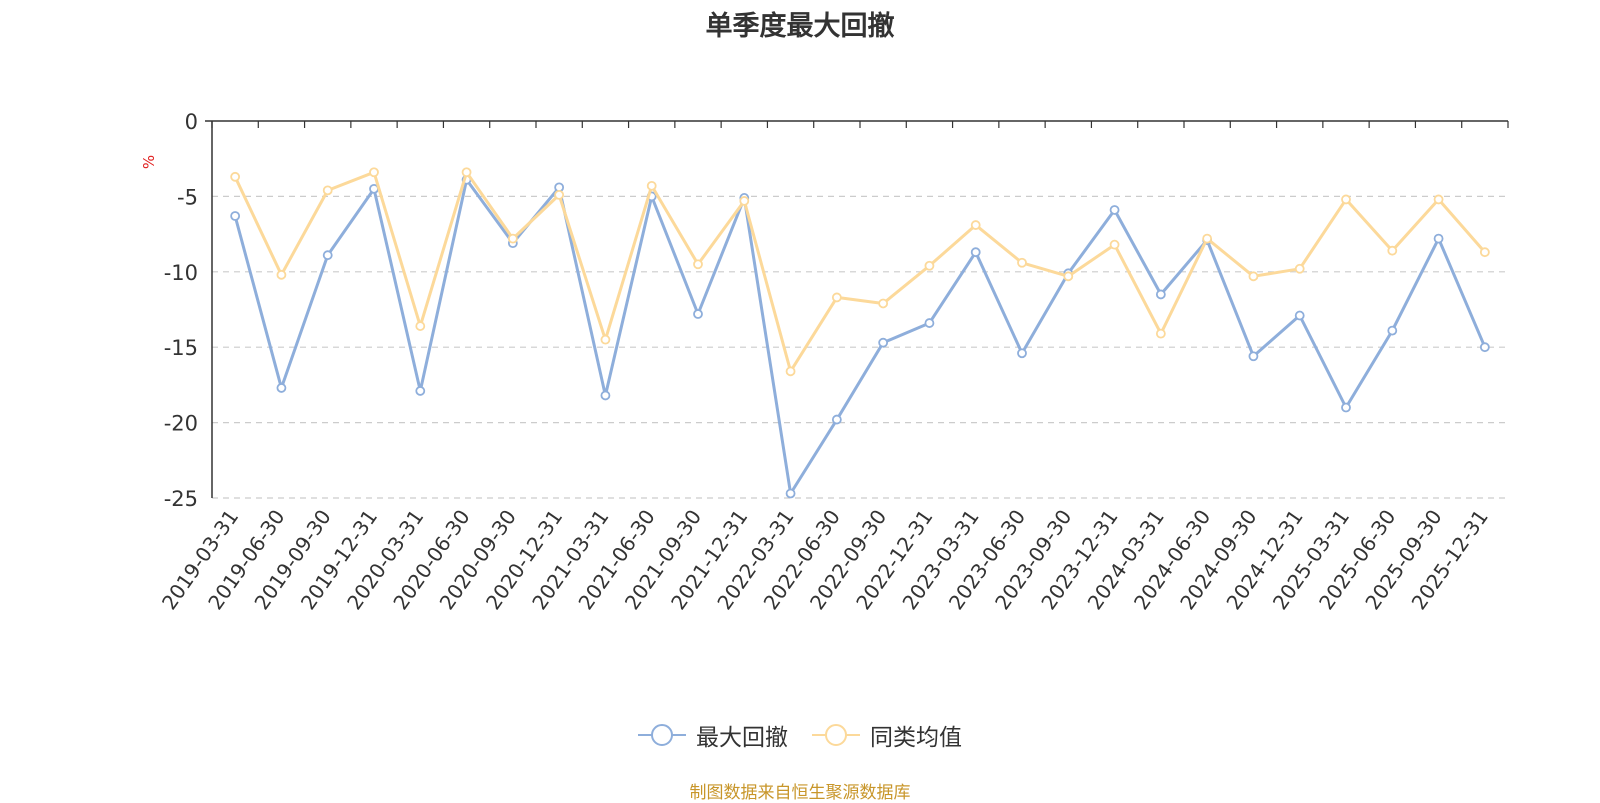 The width and height of the screenshot is (1600, 803). What do you see at coordinates (191, 122) in the screenshot?
I see `y-tick-label: 0` at bounding box center [191, 122].